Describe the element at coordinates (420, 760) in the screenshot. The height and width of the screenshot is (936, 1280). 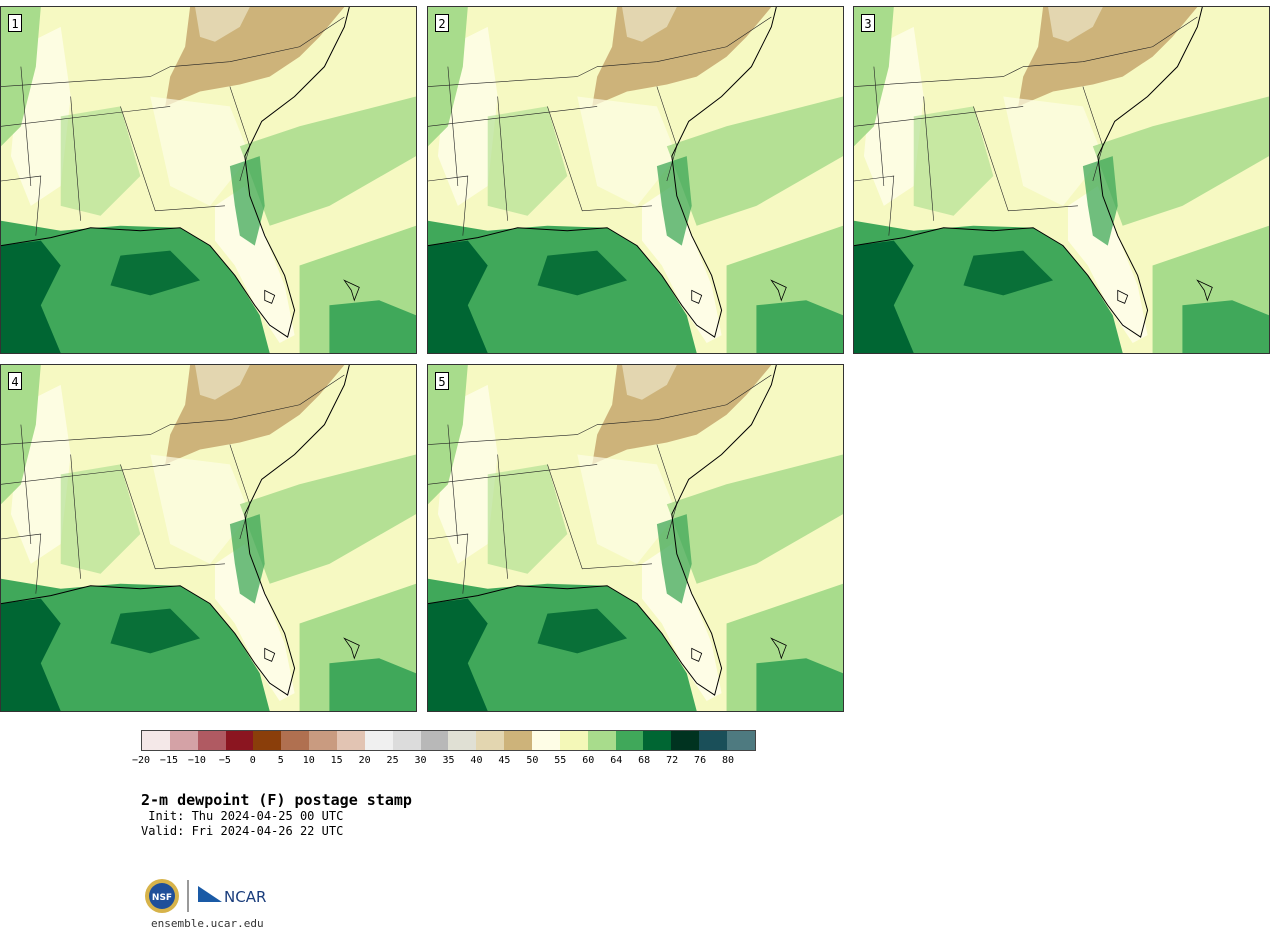
I see `colorbar-tick-label: 30` at that location.